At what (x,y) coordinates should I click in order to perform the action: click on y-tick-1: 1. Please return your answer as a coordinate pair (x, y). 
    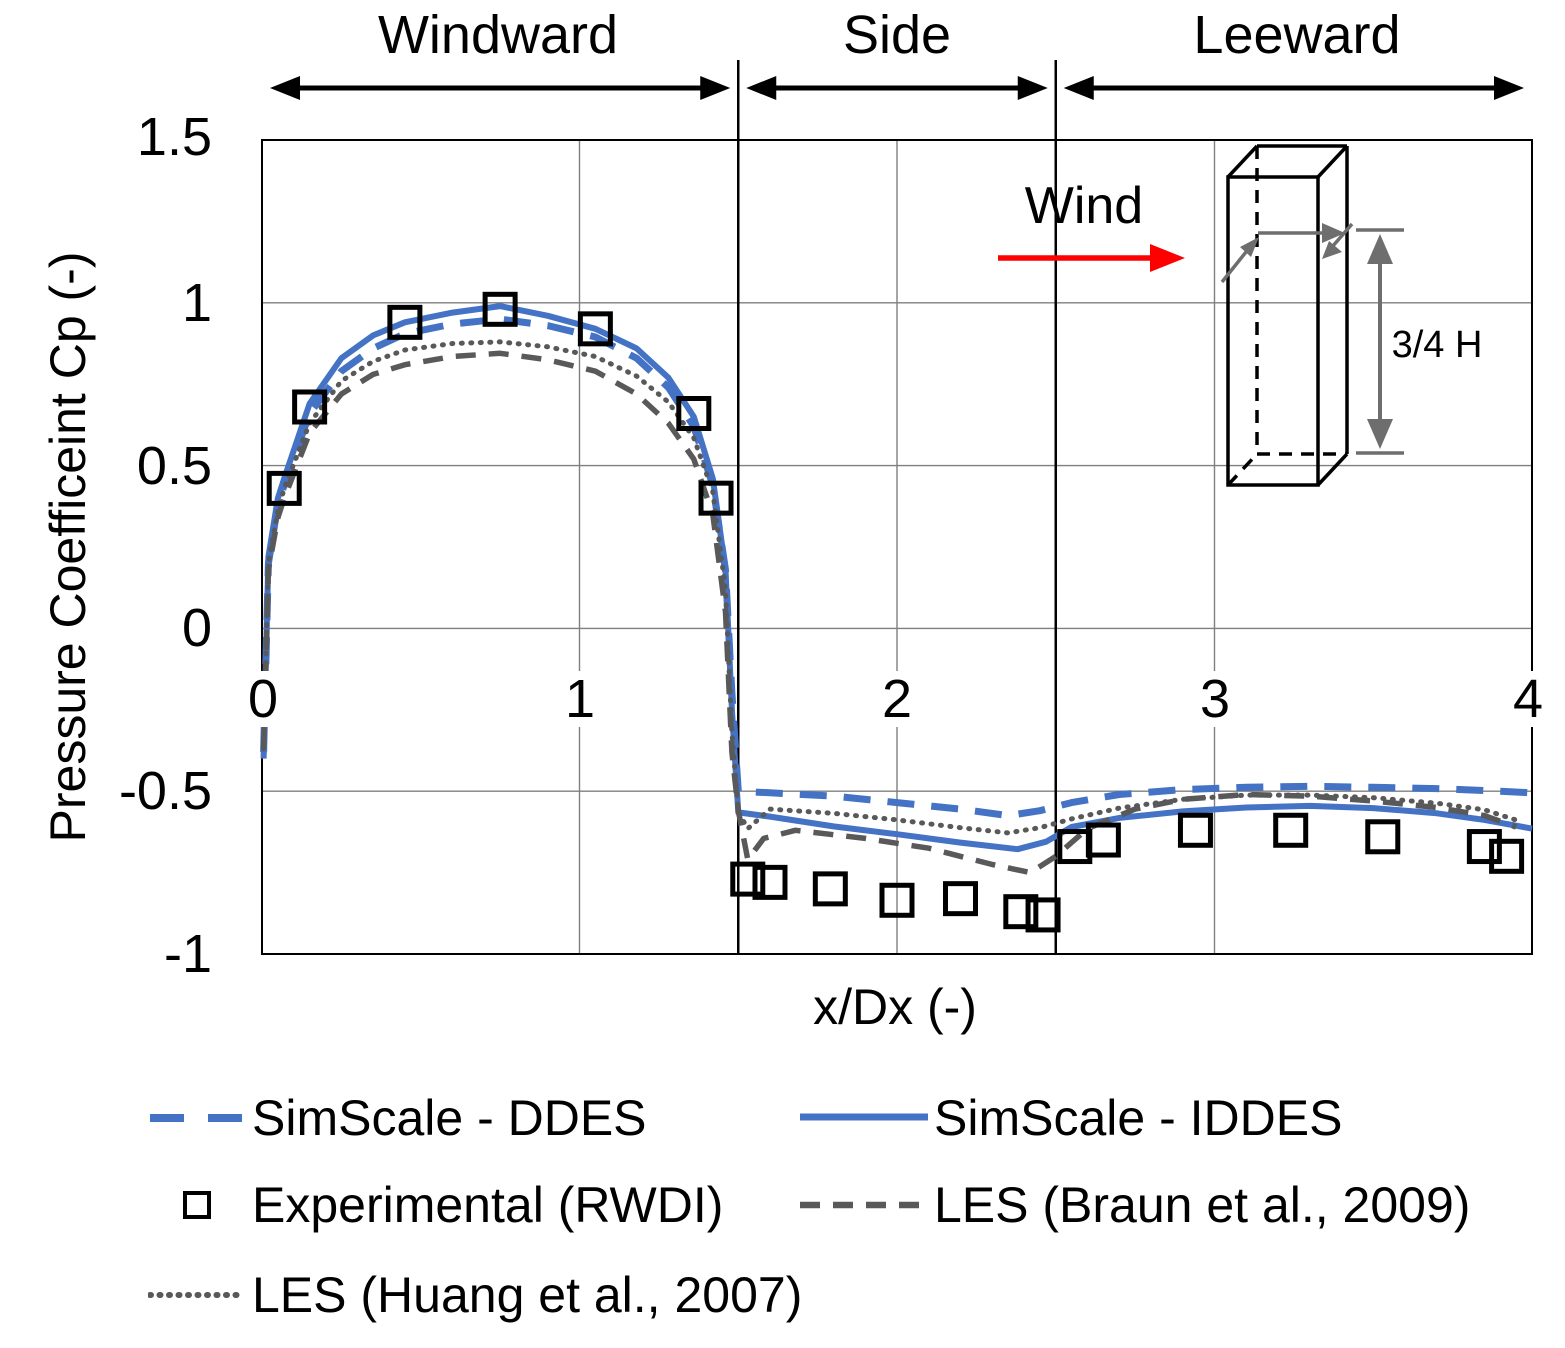
    Looking at the image, I should click on (196, 303).